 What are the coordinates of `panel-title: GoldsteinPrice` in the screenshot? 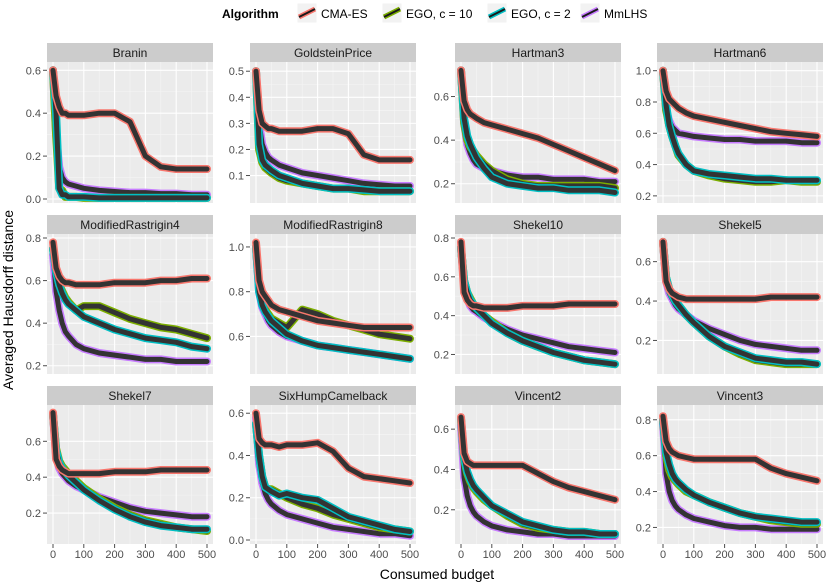 It's located at (333, 53).